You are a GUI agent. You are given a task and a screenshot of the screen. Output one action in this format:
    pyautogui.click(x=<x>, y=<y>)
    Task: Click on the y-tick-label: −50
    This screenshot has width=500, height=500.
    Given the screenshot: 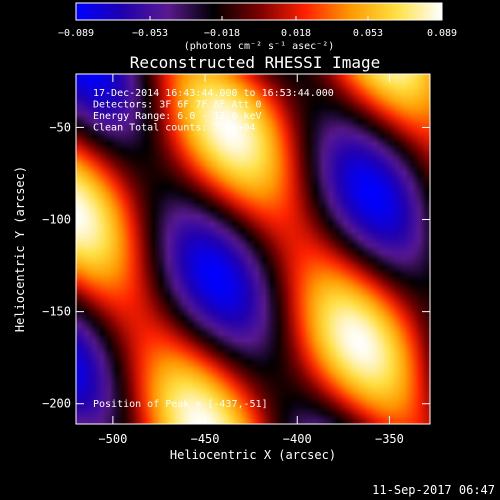 What is the action you would take?
    pyautogui.click(x=60, y=127)
    